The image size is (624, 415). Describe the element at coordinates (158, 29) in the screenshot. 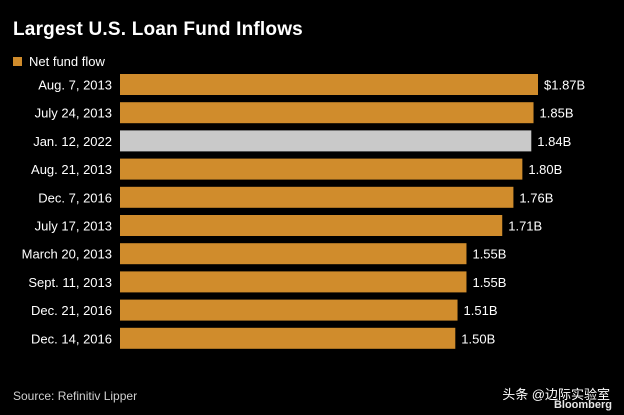

I see `chart-title: Largest U.S. Loan Fund Inflows` at that location.